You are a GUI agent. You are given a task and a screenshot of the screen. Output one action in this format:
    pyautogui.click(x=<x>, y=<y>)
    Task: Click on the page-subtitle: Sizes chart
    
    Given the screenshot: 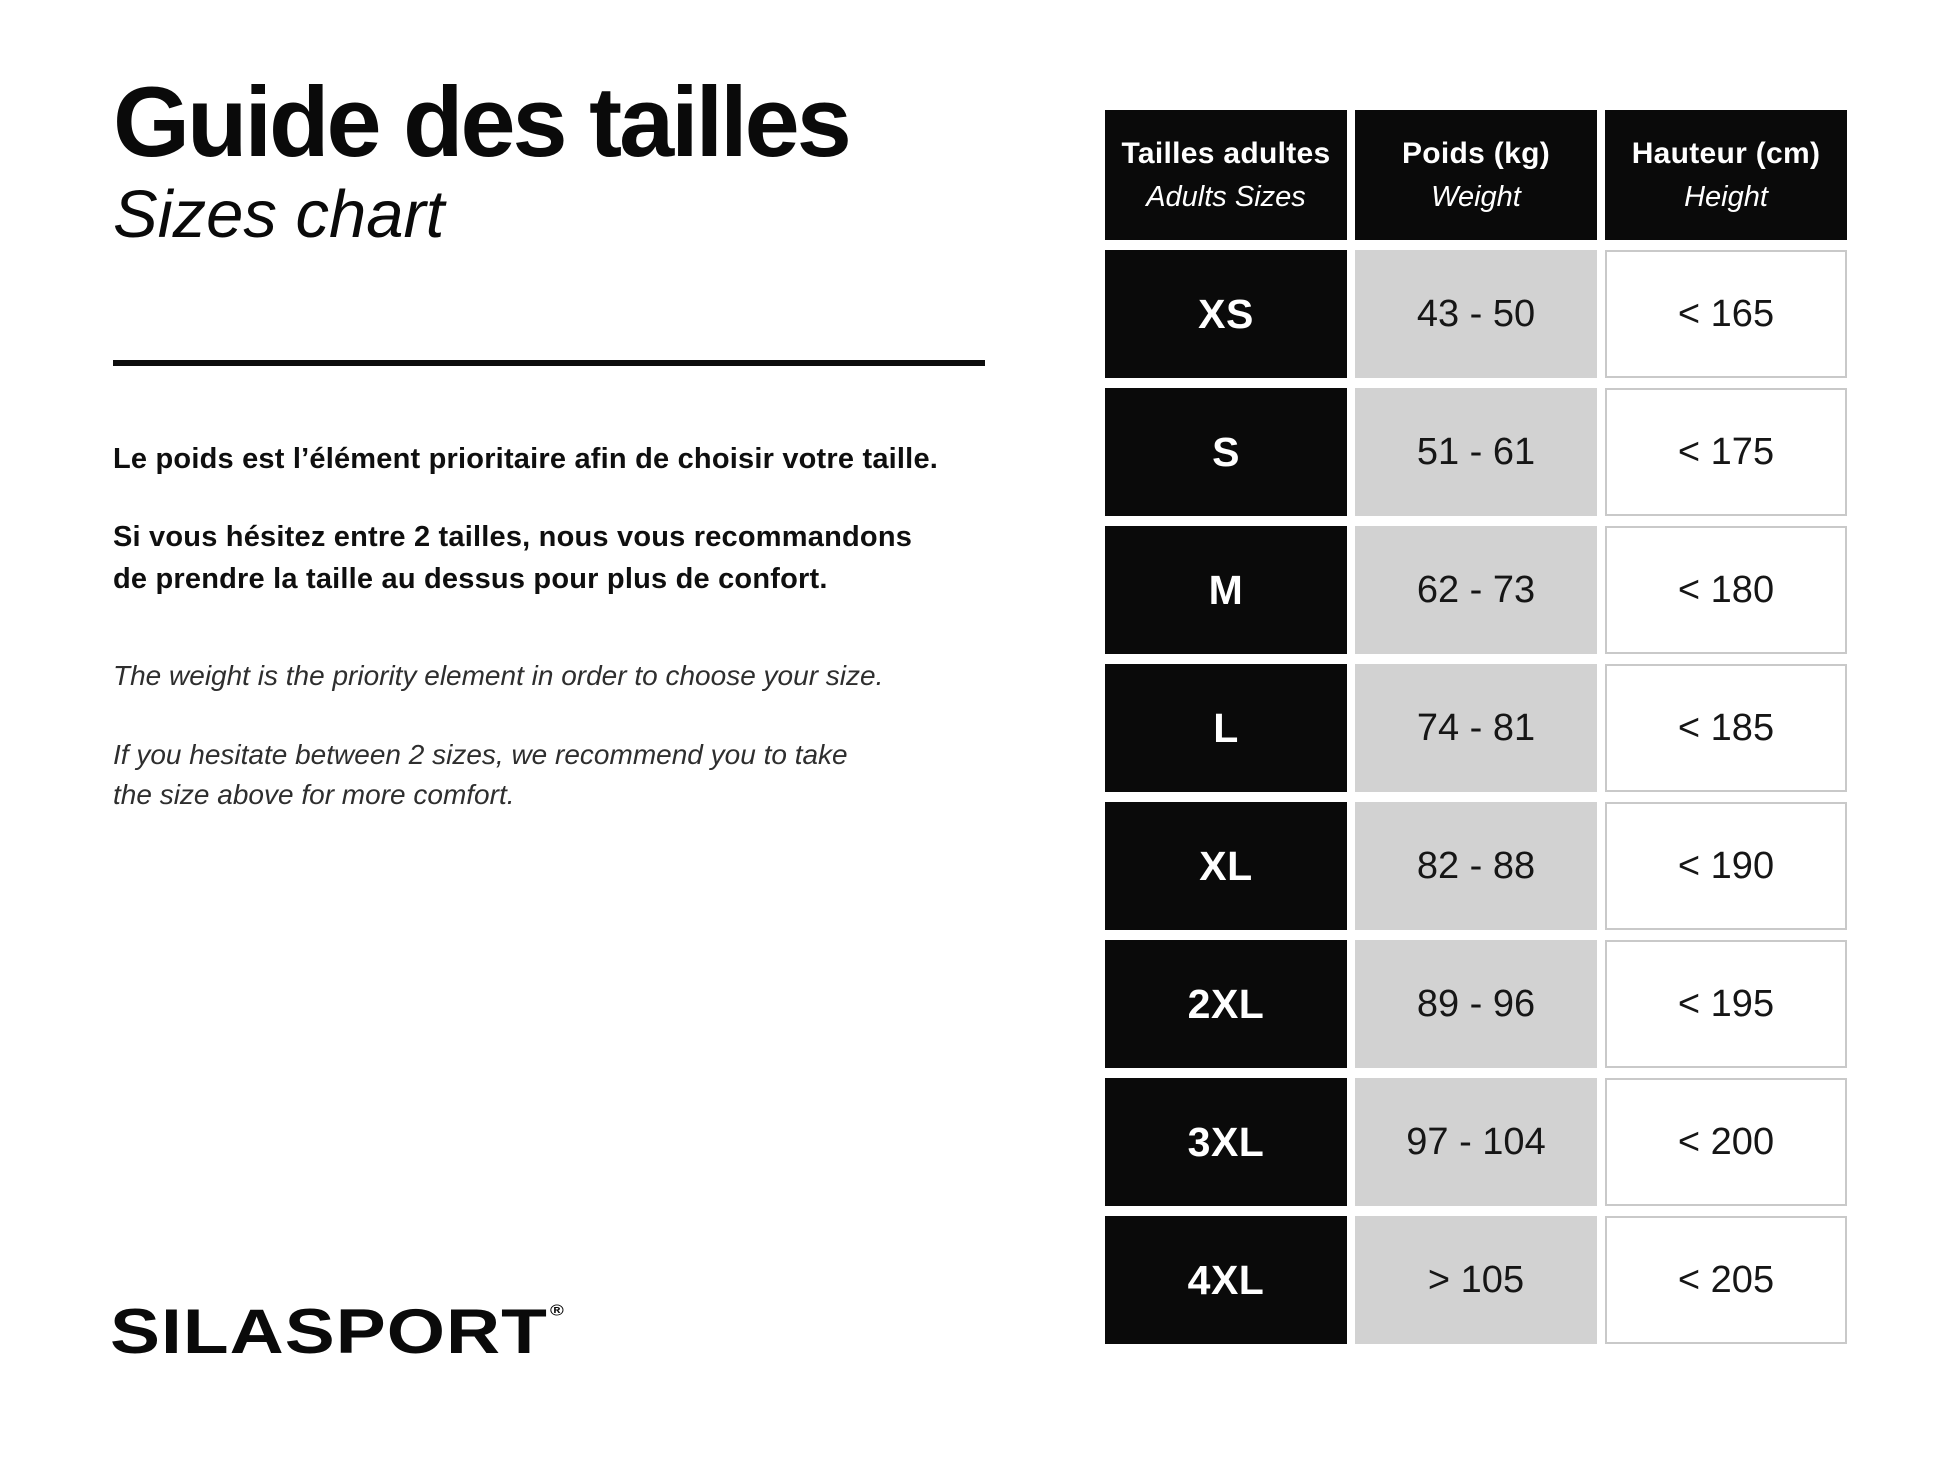 What is the action you would take?
    pyautogui.click(x=279, y=214)
    